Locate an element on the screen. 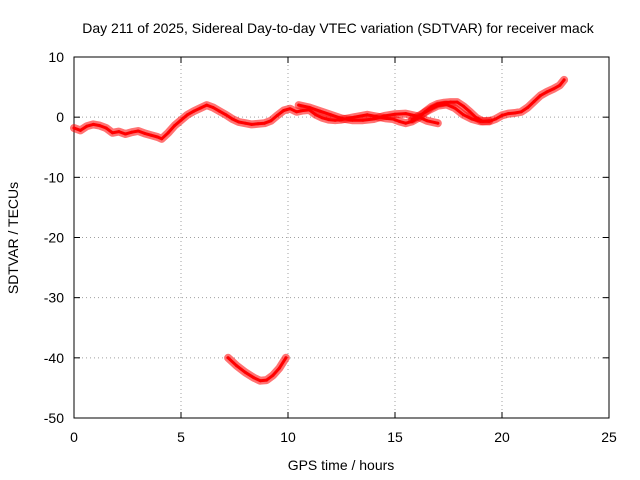 The image size is (640, 480). y-tick-label: -10 is located at coordinates (54, 177).